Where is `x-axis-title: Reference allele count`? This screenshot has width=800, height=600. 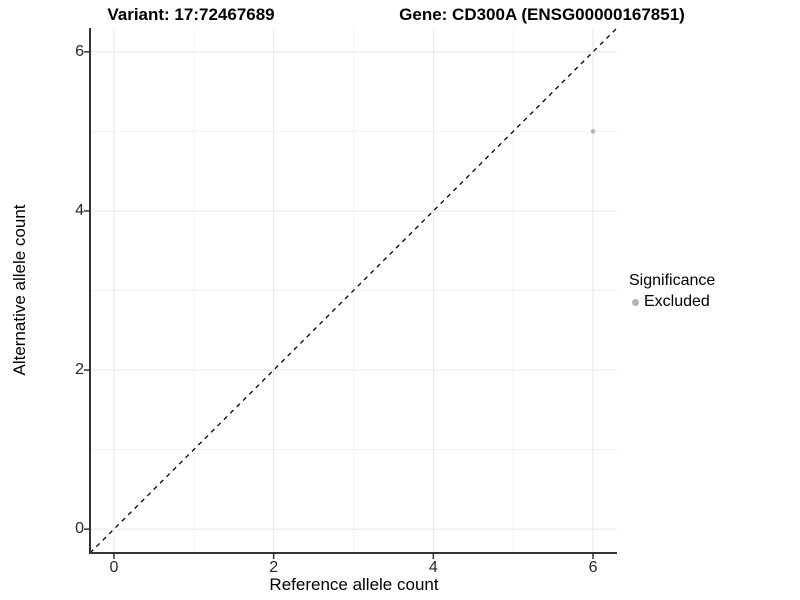 x-axis-title: Reference allele count is located at coordinates (354, 584).